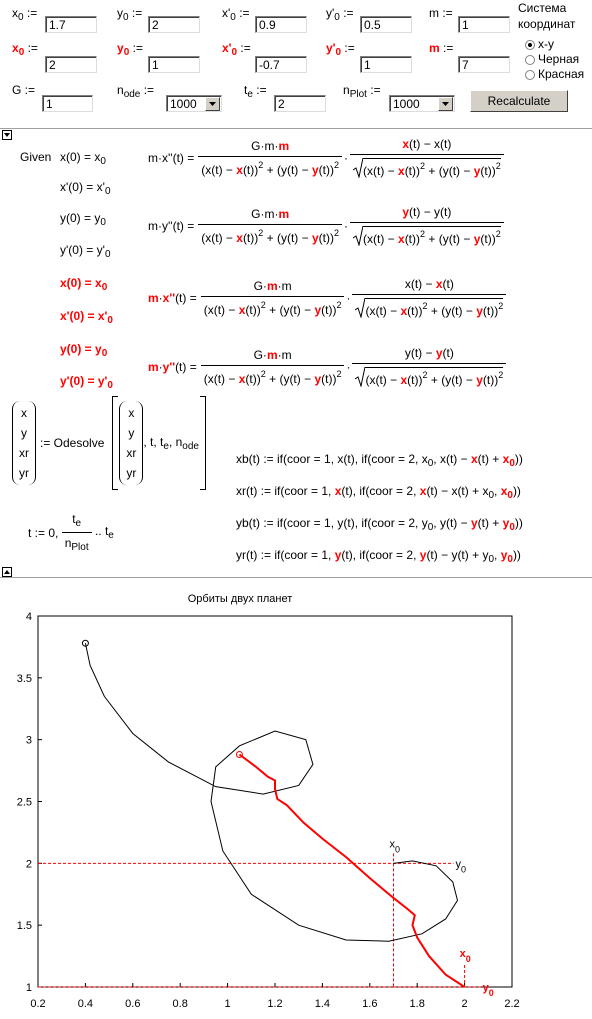  I want to click on input-field: 0.9, so click(281, 24).